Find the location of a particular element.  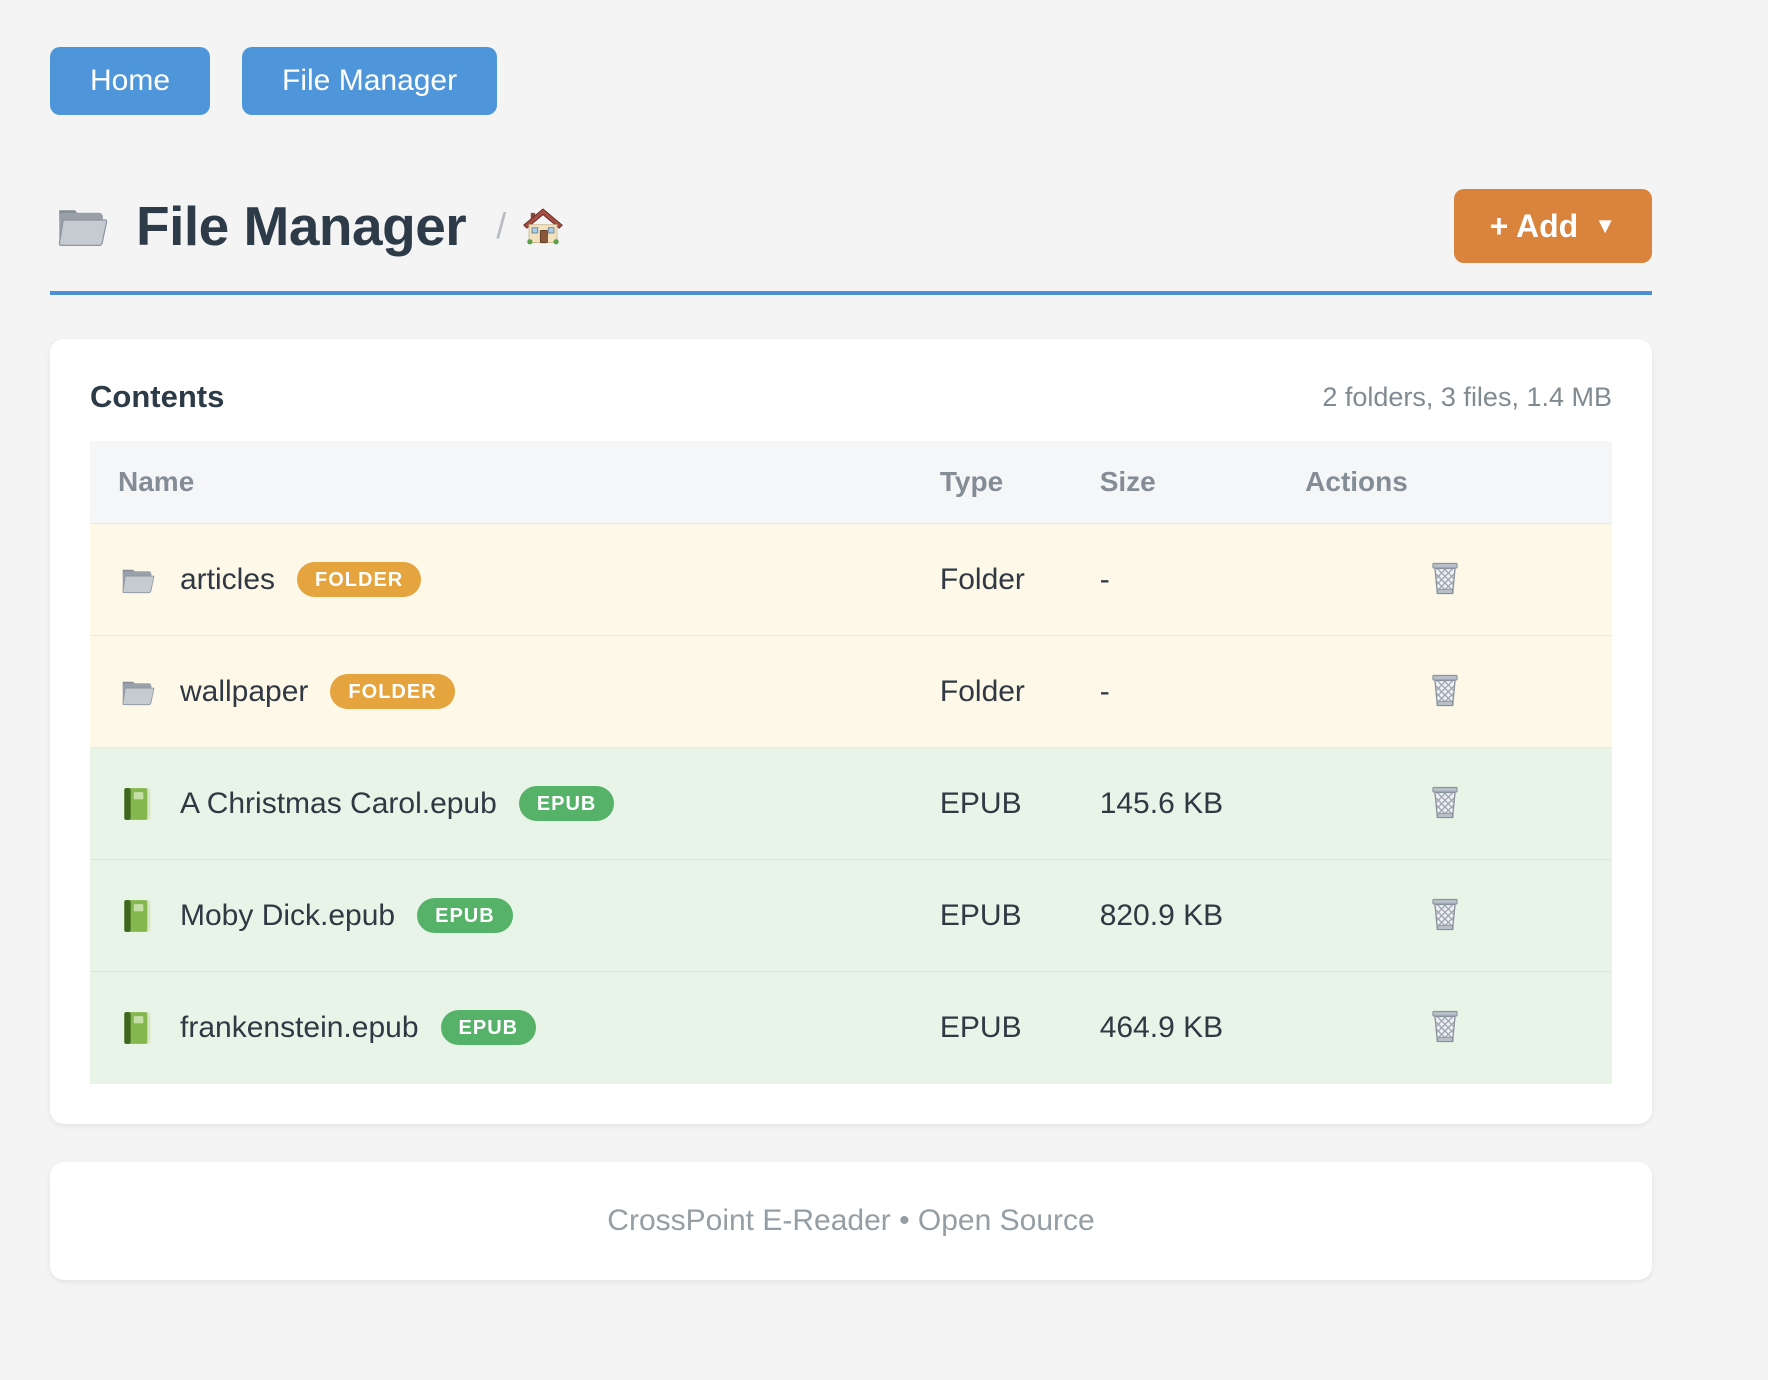

file-name: Moby Dick.epub is located at coordinates (288, 915).